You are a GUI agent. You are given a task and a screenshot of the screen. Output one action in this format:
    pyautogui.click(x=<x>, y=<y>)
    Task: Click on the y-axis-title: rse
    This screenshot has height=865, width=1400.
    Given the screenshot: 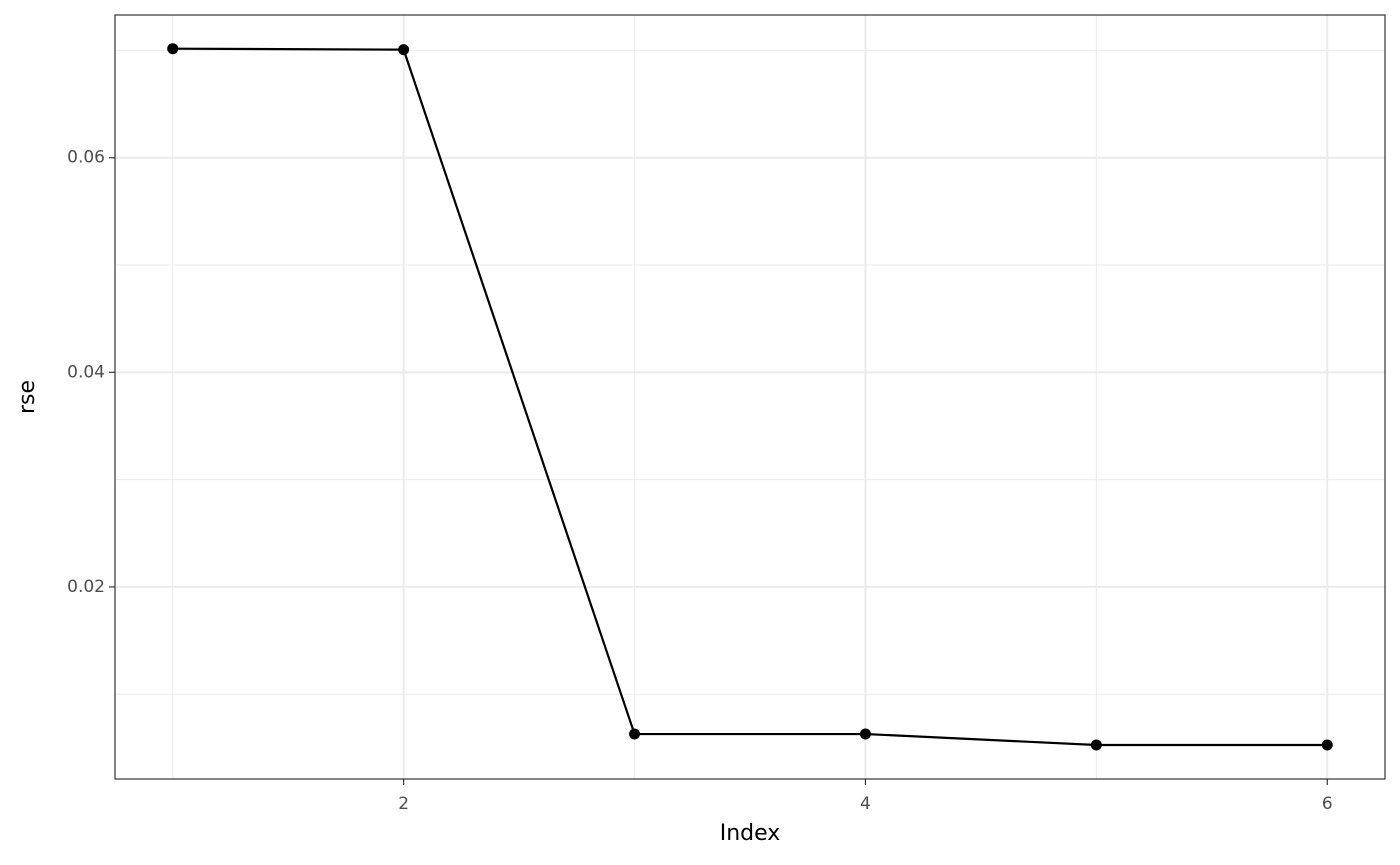 What is the action you would take?
    pyautogui.click(x=27, y=397)
    